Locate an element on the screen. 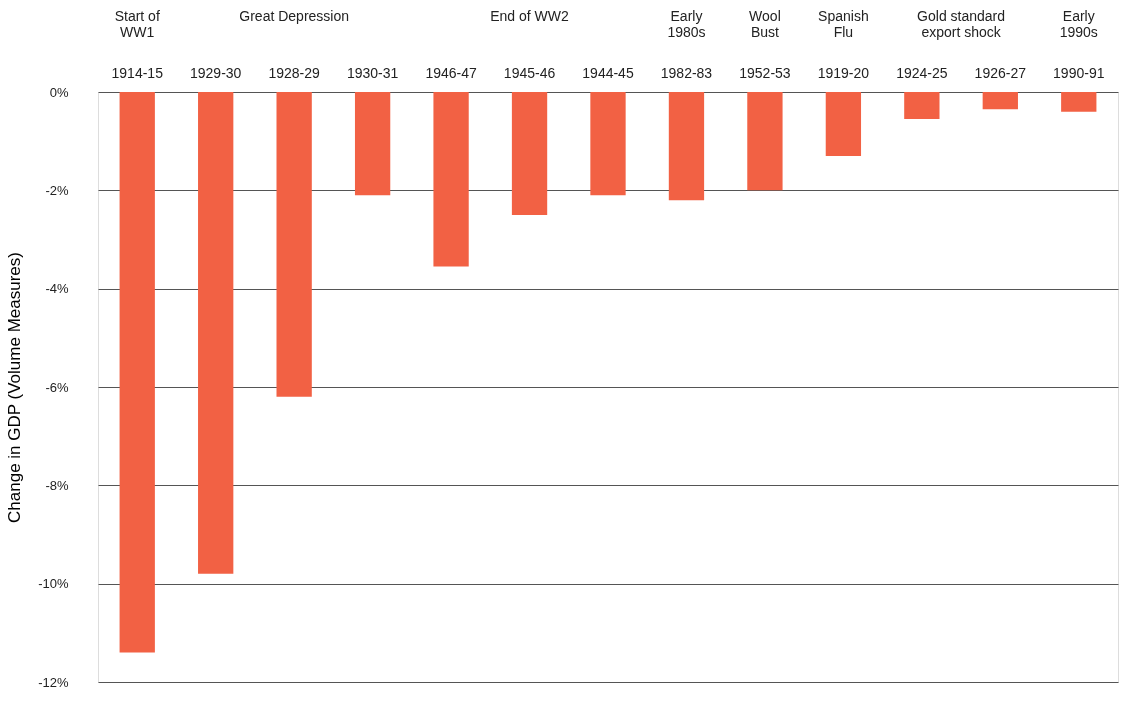  text: Spanish Flu is located at coordinates (843, 24).